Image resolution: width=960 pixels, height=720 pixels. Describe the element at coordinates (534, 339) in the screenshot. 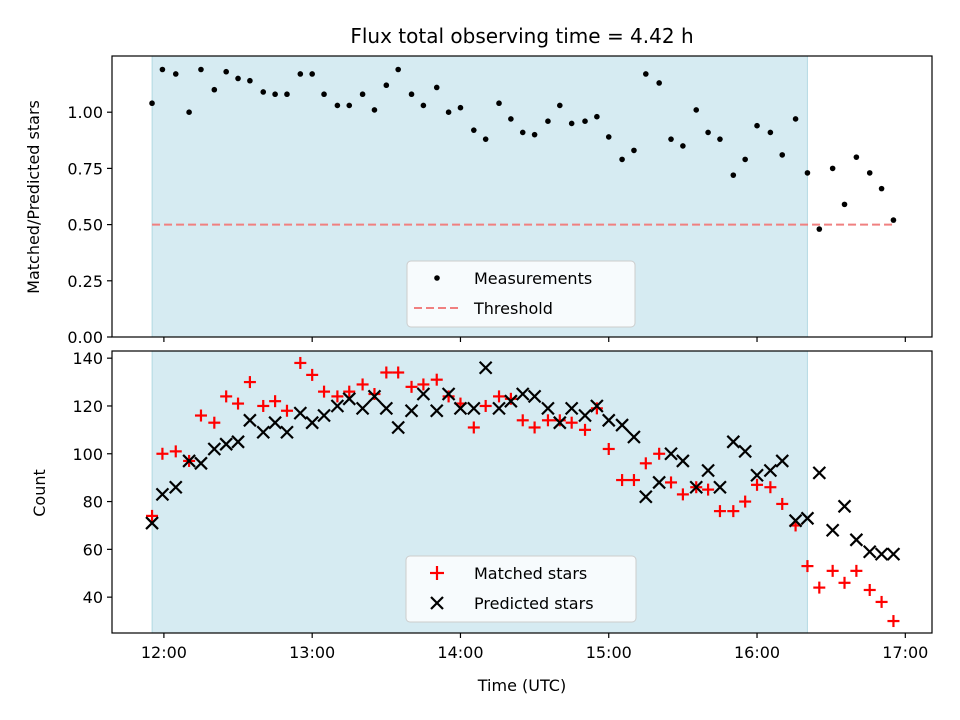

I see `ratio-x-axis` at that location.